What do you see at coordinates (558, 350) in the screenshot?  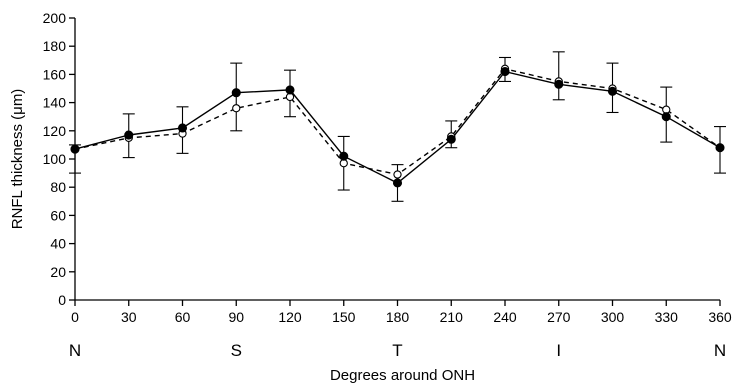 I see `region-label: I` at bounding box center [558, 350].